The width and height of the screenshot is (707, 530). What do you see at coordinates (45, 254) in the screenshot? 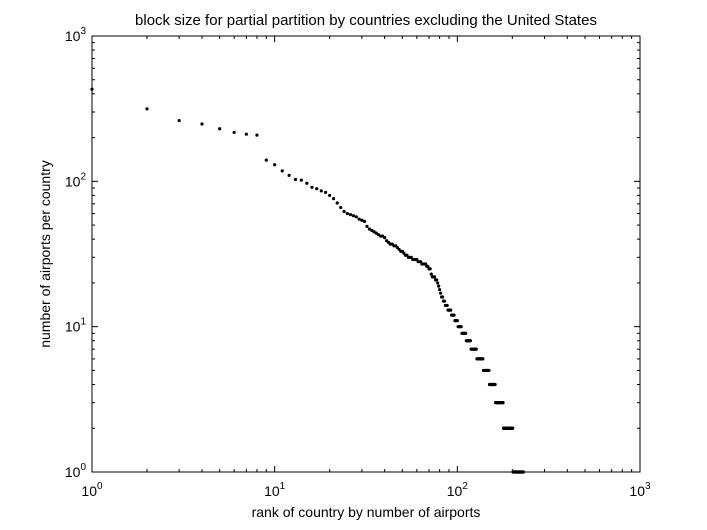
I see `y-axis-label: number of airports per country` at bounding box center [45, 254].